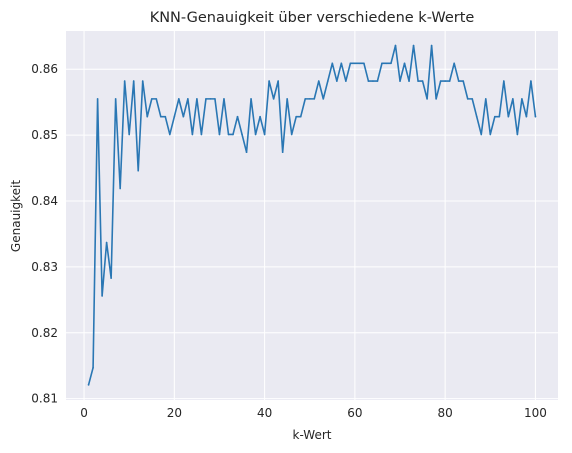 The width and height of the screenshot is (572, 453). Describe the element at coordinates (44, 233) in the screenshot. I see `y-axis-ticks: 0.81 0.82 0.83 0.84 0.85 0.86` at that location.